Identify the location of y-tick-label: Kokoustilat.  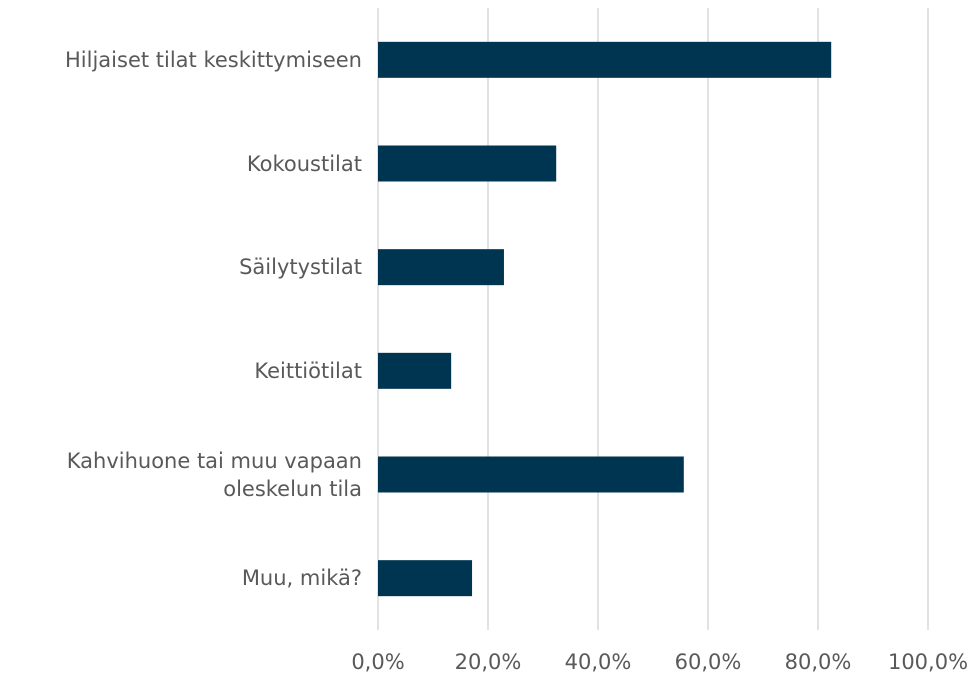
(304, 163).